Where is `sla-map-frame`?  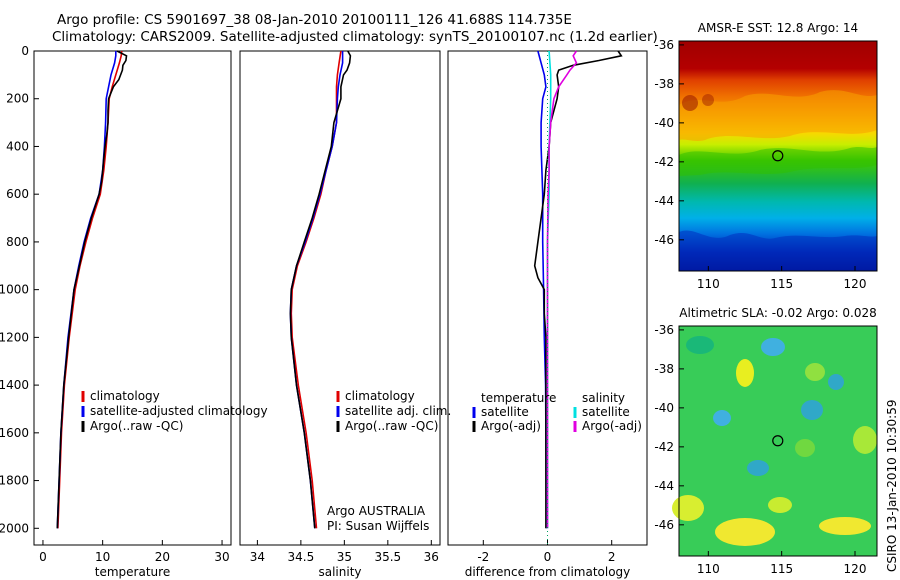 sla-map-frame is located at coordinates (778, 441).